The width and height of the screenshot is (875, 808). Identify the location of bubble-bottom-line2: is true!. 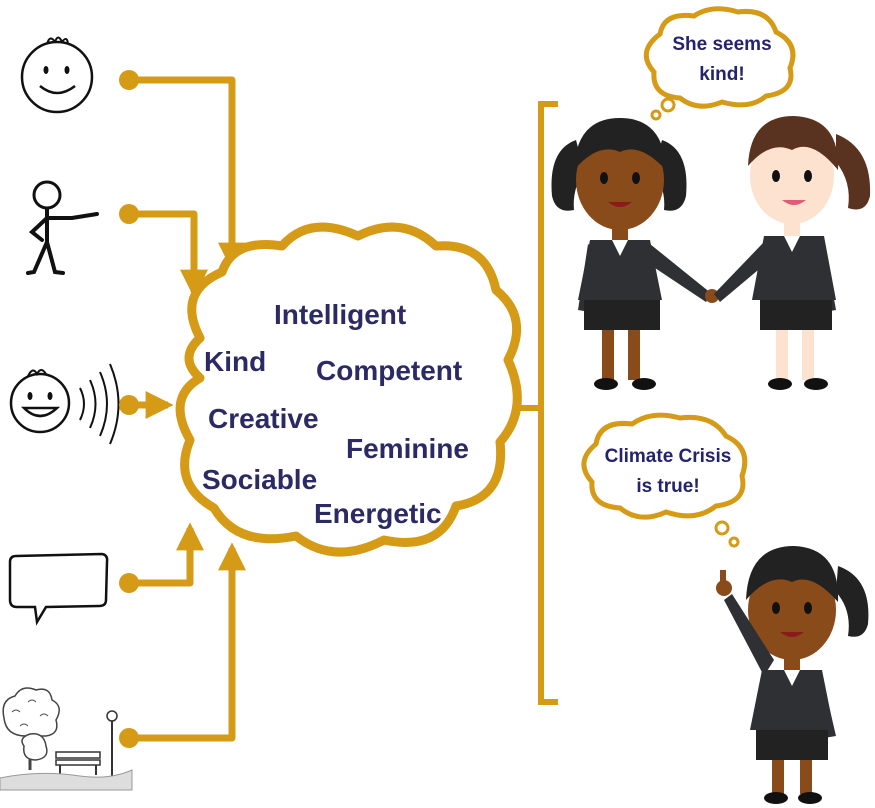
(667, 486).